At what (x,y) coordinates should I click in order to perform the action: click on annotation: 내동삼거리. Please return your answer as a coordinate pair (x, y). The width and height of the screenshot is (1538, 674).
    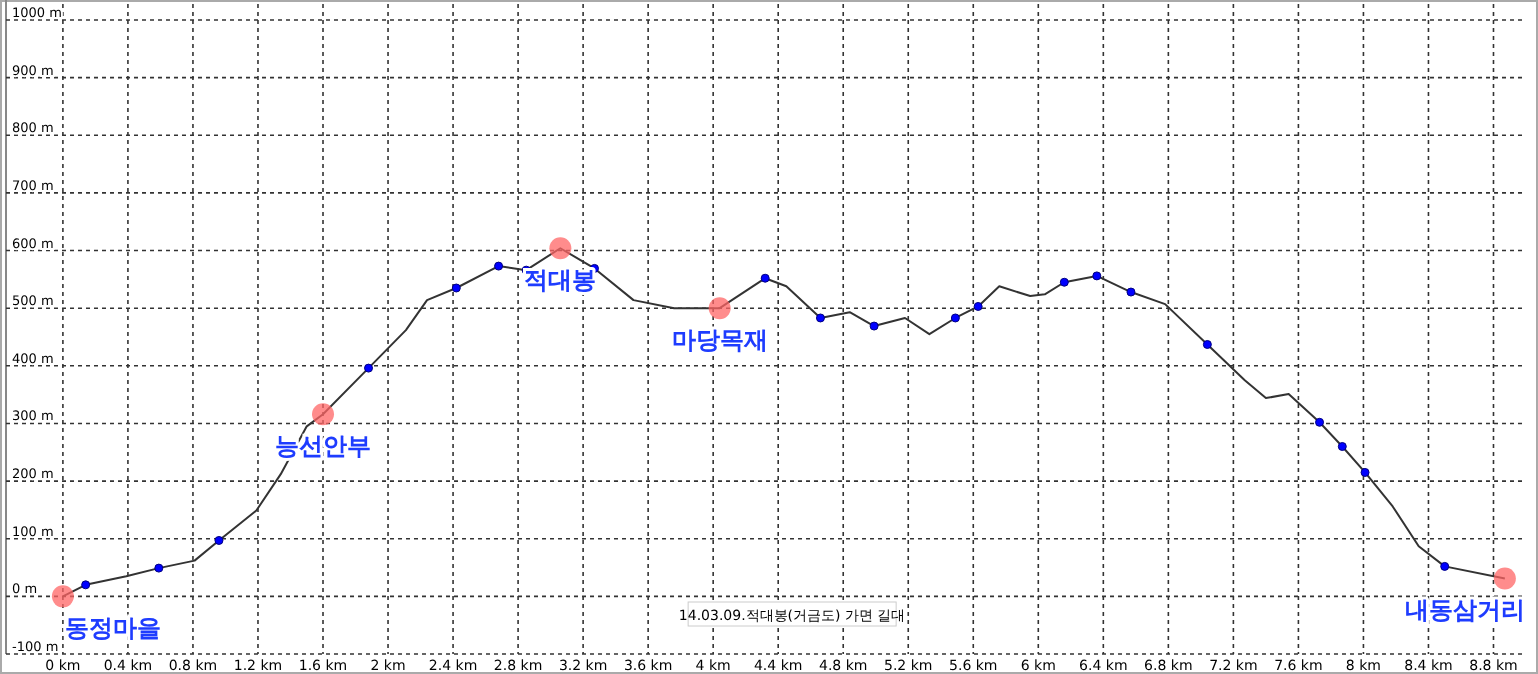
    Looking at the image, I should click on (1464, 610).